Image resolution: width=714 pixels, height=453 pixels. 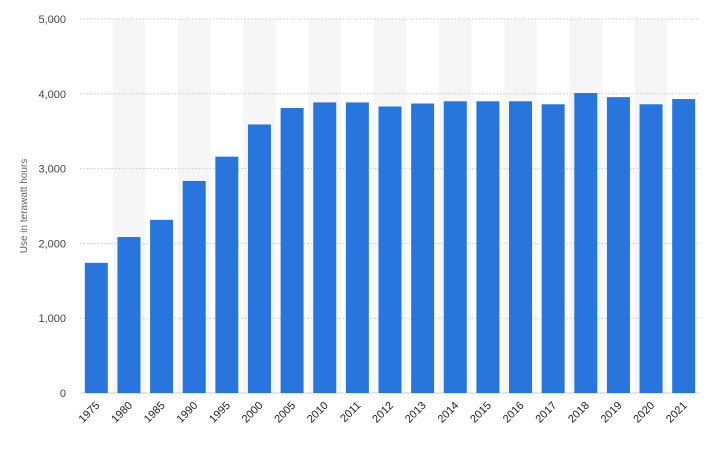 What do you see at coordinates (285, 413) in the screenshot?
I see `x-tick-label: 2005` at bounding box center [285, 413].